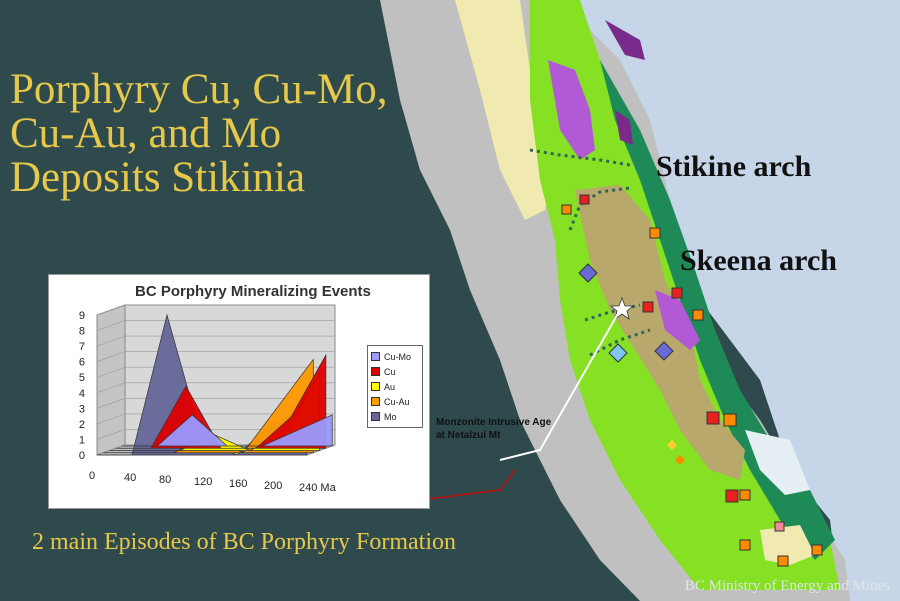 The width and height of the screenshot is (900, 601). I want to click on chart-side-wall, so click(111, 380).